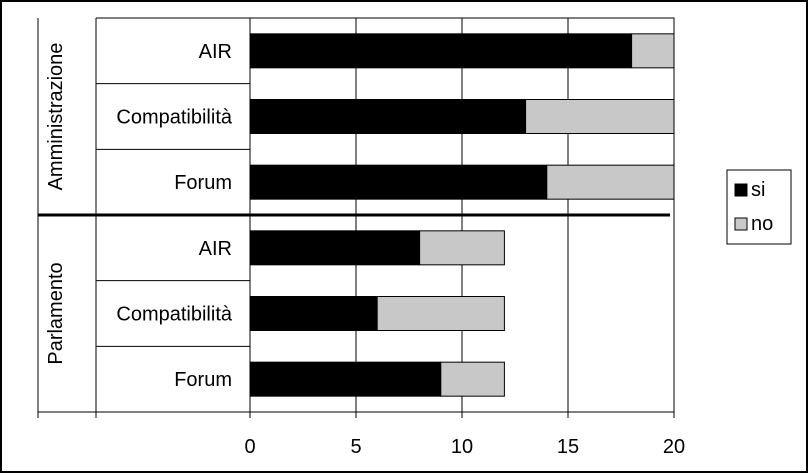 The height and width of the screenshot is (473, 808). I want to click on legend-label-si: si, so click(758, 190).